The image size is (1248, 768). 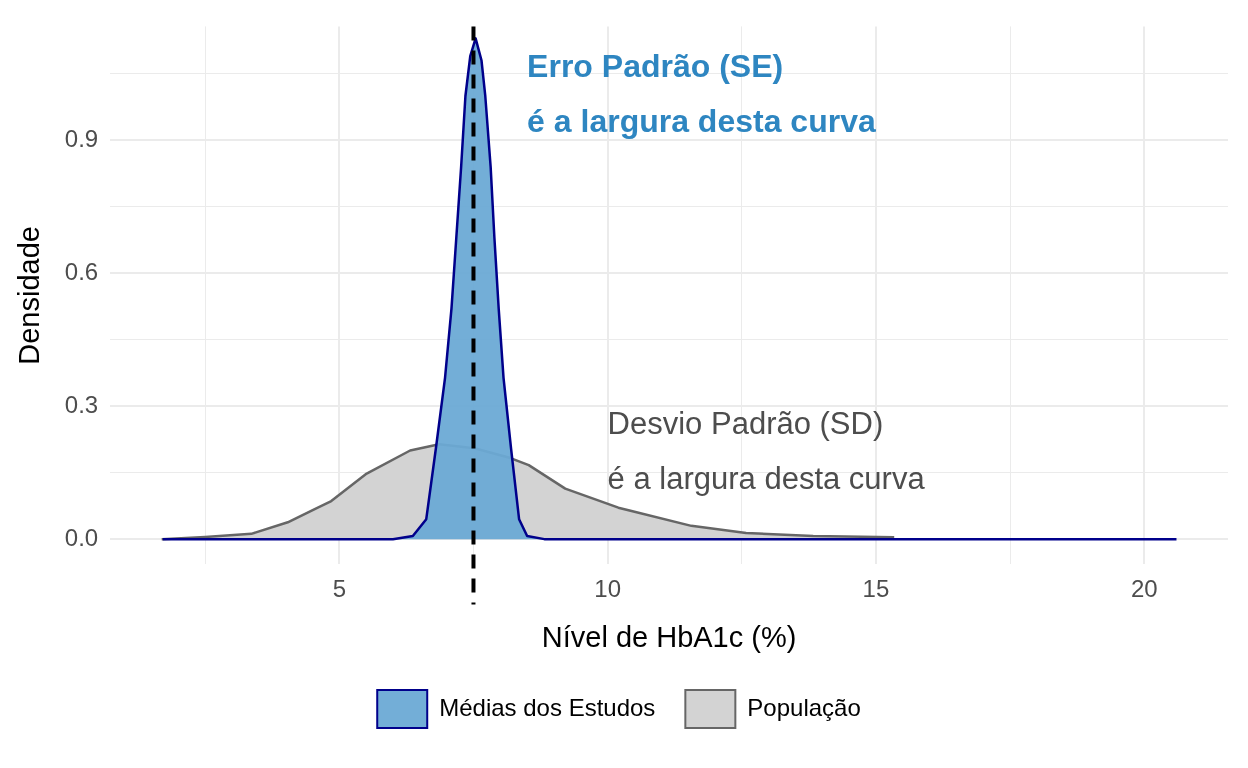 What do you see at coordinates (1144, 589) in the screenshot?
I see `x-tick-label: 20` at bounding box center [1144, 589].